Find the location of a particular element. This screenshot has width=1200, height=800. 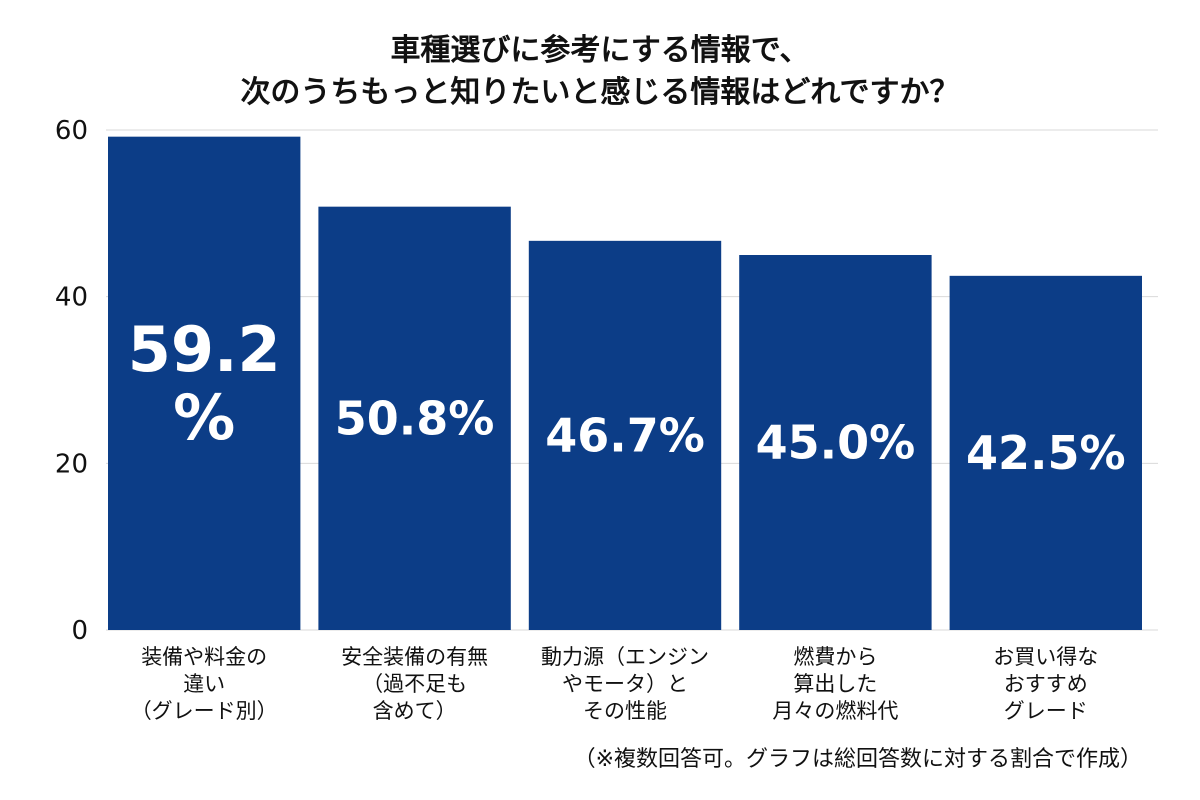

bar-value-label: 42.5% is located at coordinates (1046, 453).